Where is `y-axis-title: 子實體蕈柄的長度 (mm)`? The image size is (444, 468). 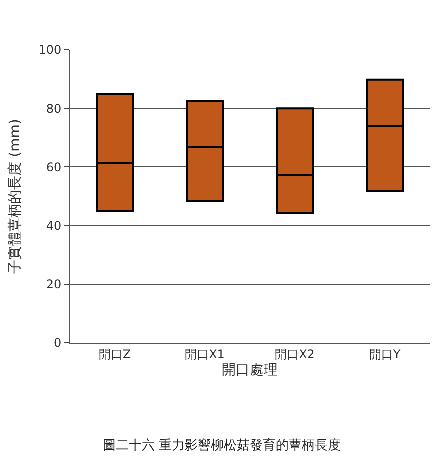 y-axis-title: 子實體蕈柄的長度 (mm) is located at coordinates (15, 196).